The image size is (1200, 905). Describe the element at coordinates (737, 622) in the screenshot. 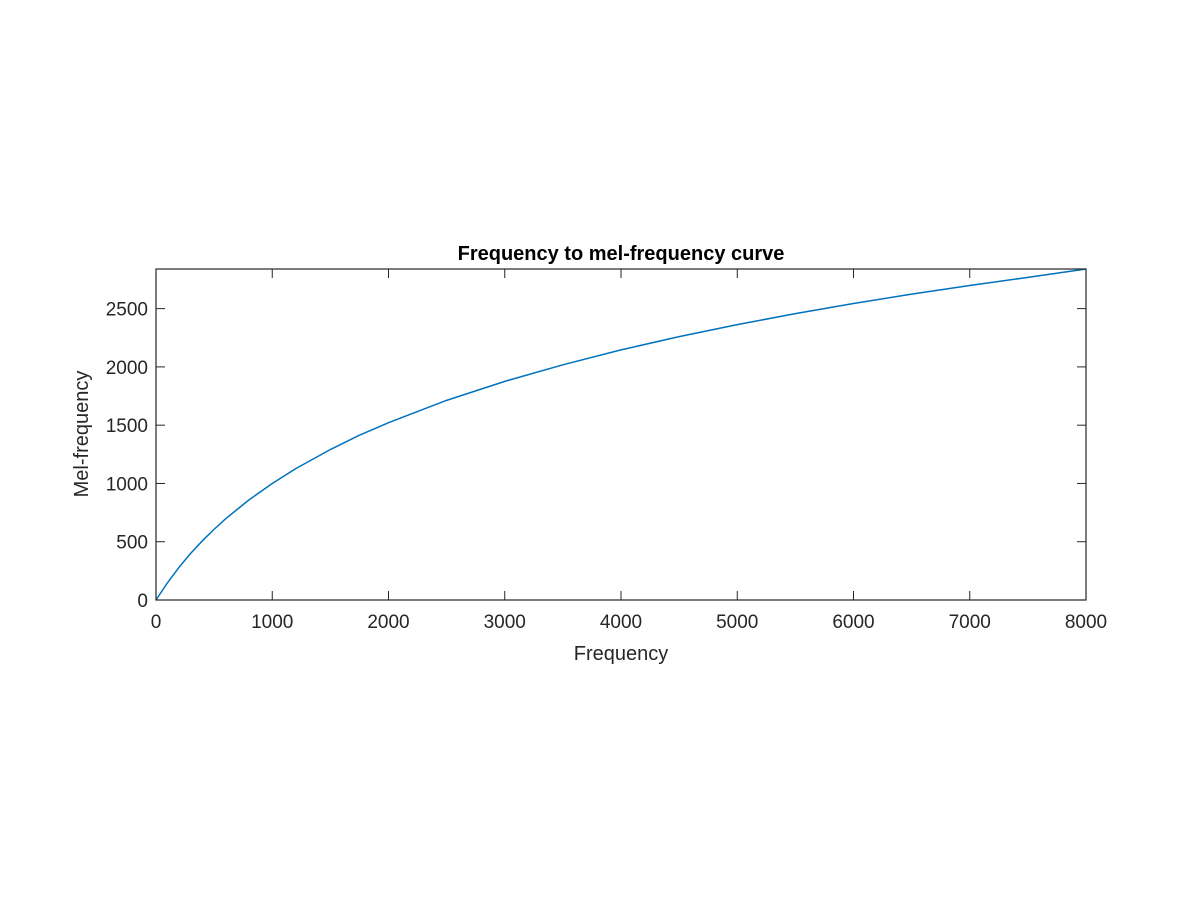

I see `x-tick-label: 5000` at that location.